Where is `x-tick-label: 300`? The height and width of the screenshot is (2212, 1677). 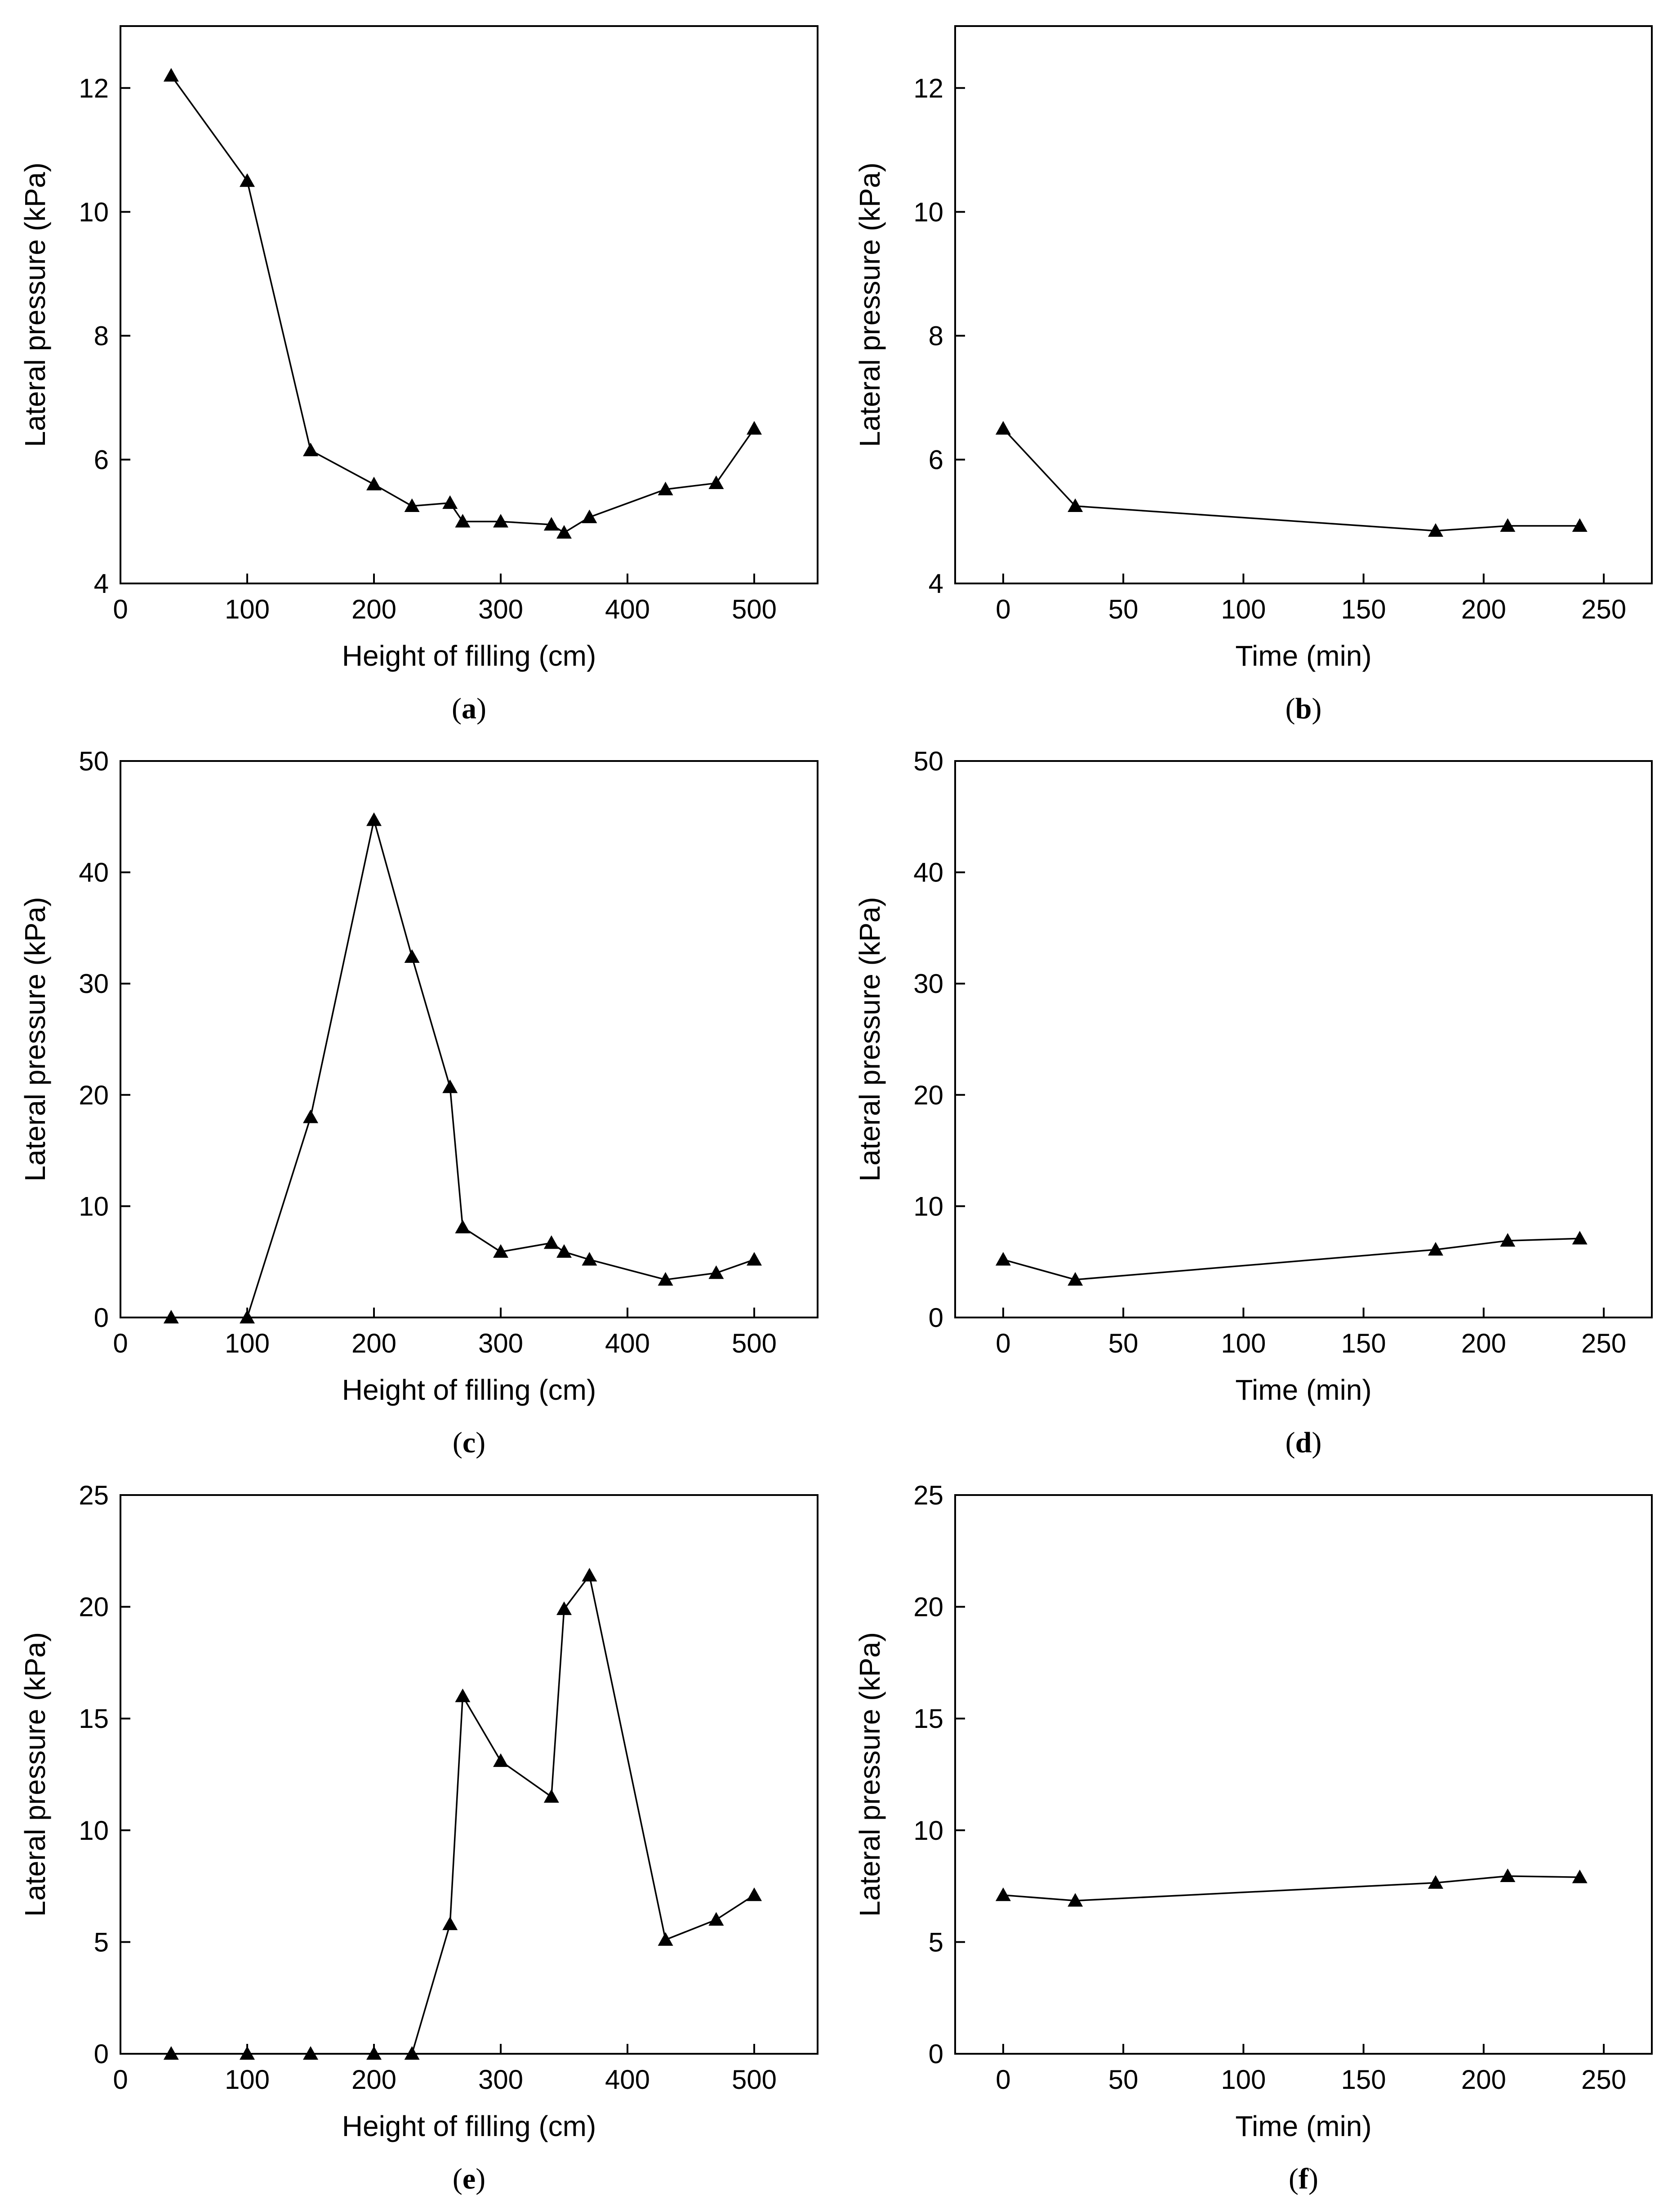 x-tick-label: 300 is located at coordinates (500, 1343).